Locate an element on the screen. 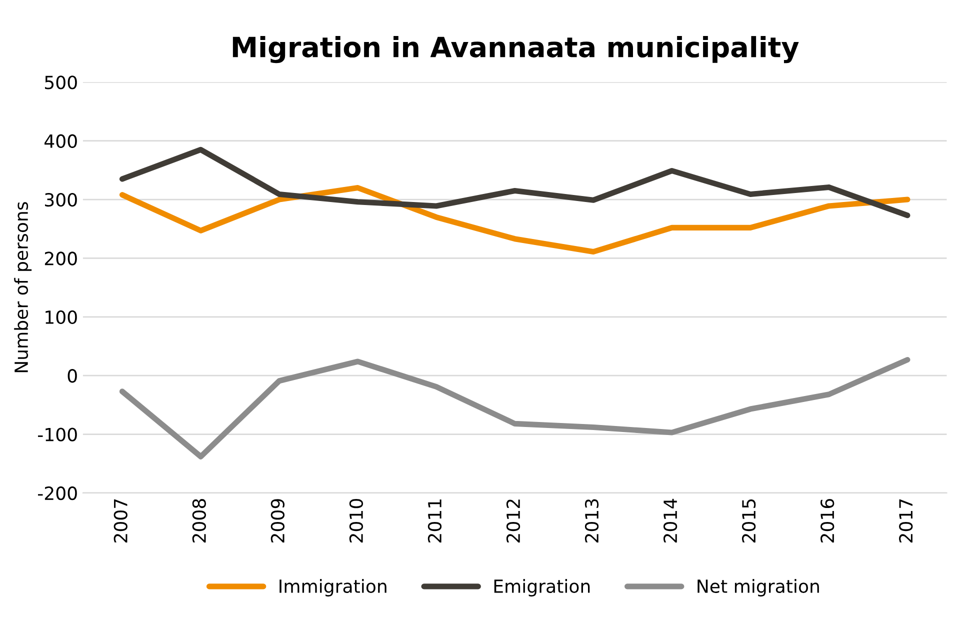 Image resolution: width=976 pixels, height=632 pixels. y-tick-label: -100 is located at coordinates (57, 435).